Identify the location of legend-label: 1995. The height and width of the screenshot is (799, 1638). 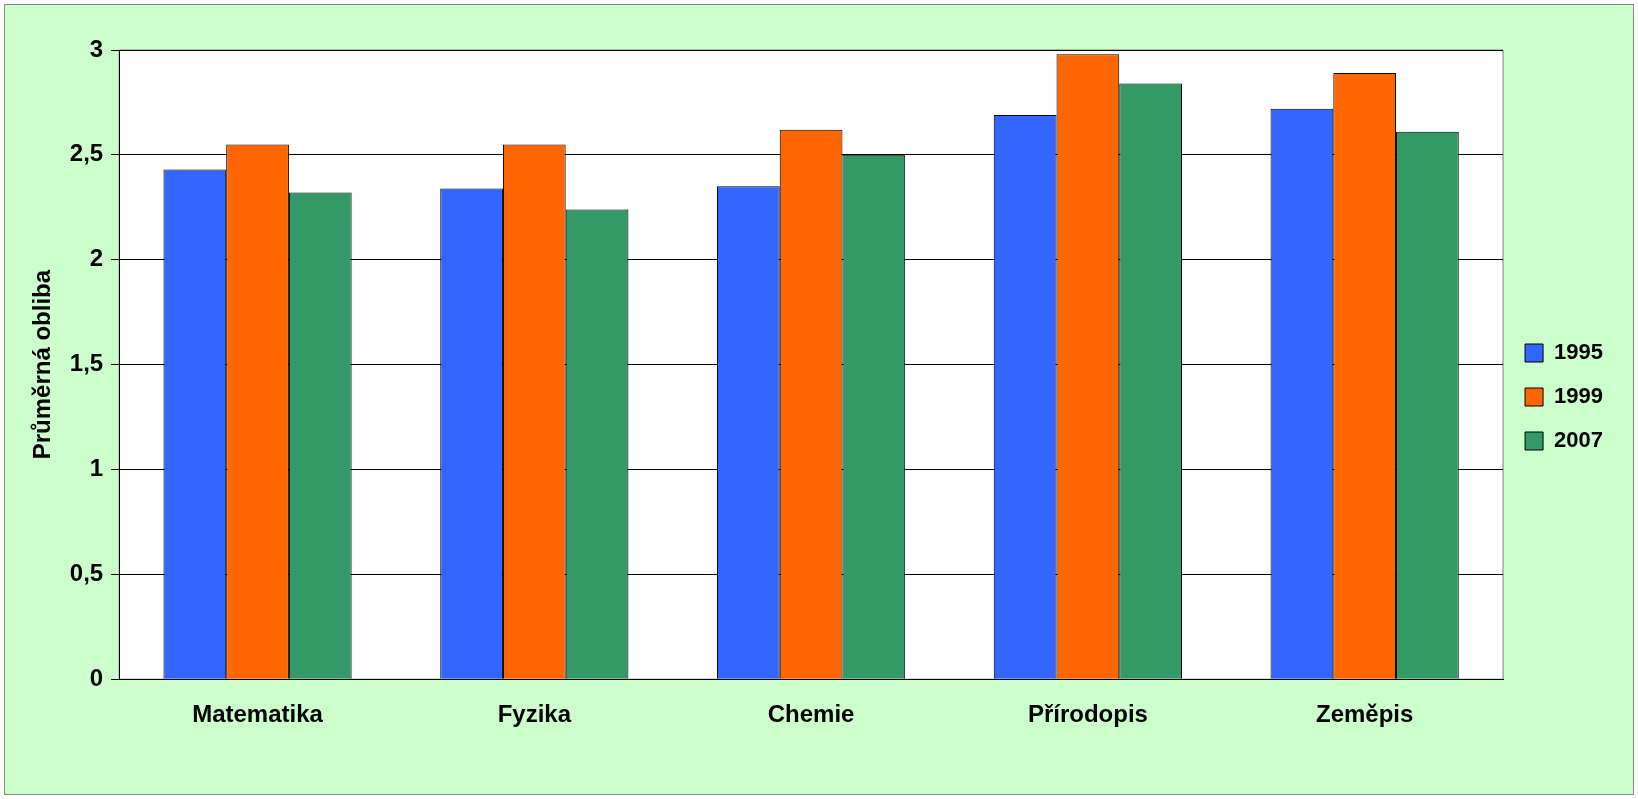
(1579, 352).